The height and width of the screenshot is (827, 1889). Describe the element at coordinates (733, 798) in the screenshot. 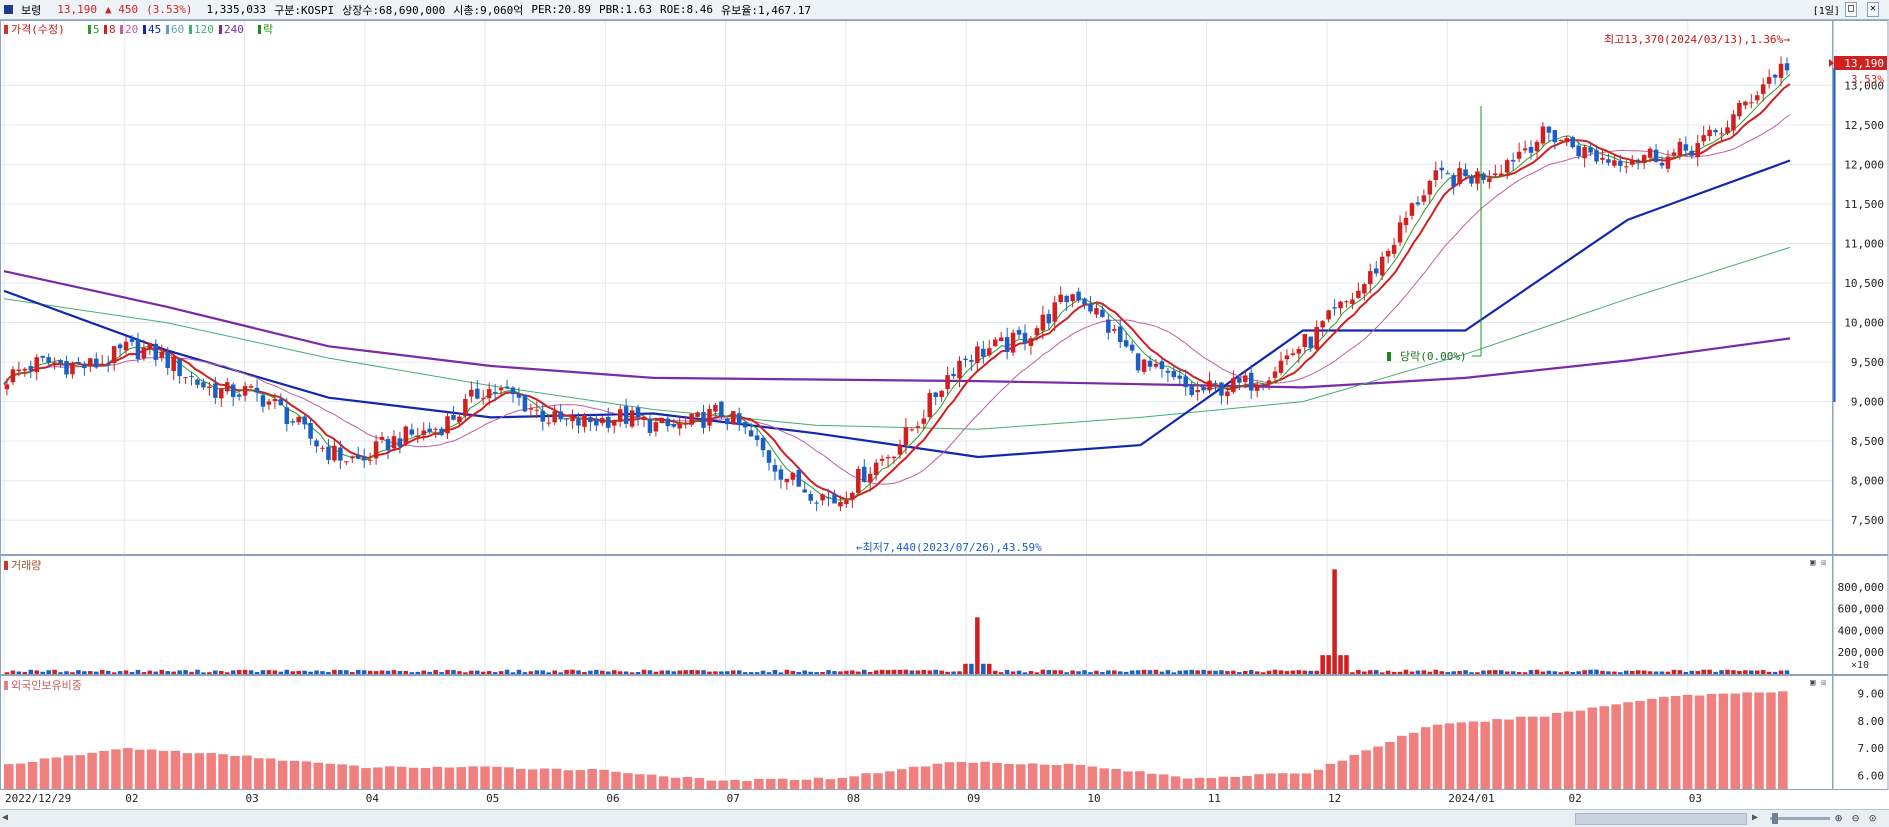

I see `x-tick-label: 07` at that location.